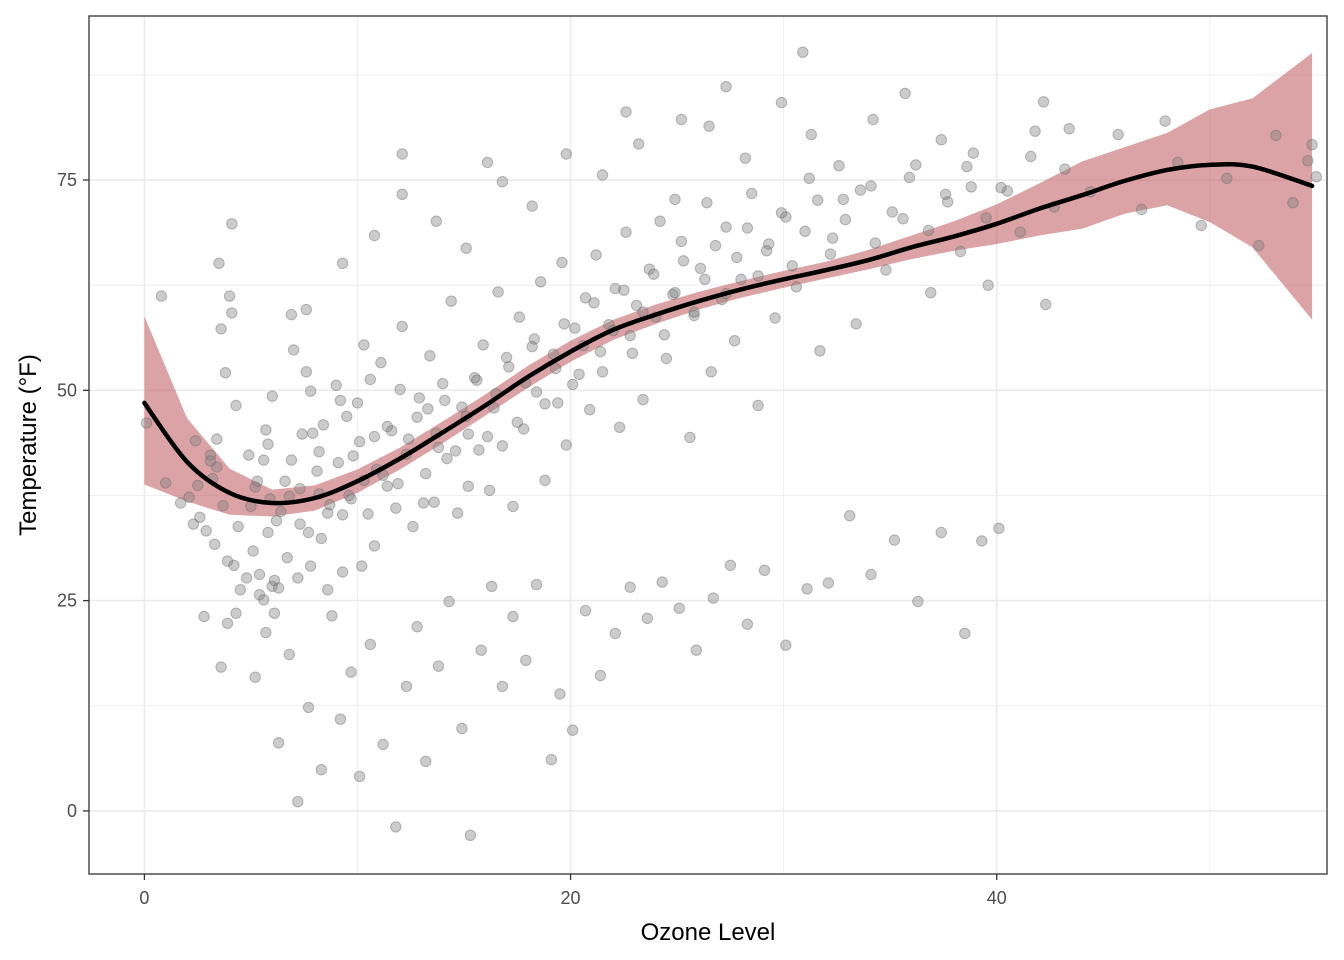  I want to click on y-tick-label: 25, so click(67, 601).